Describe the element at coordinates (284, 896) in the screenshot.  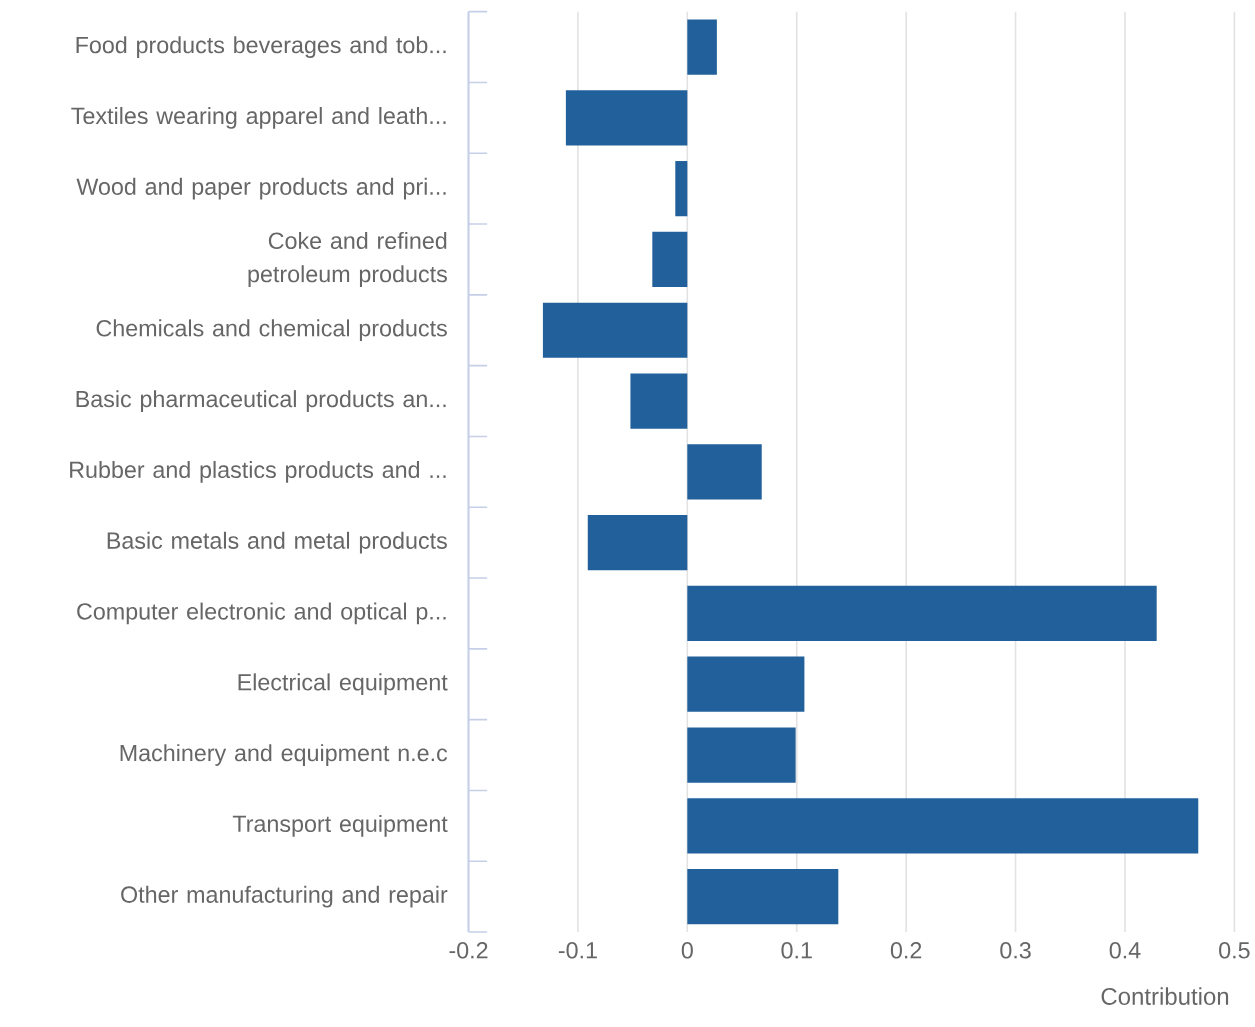
I see `y-tick-label: Other manufacturing and repair` at that location.